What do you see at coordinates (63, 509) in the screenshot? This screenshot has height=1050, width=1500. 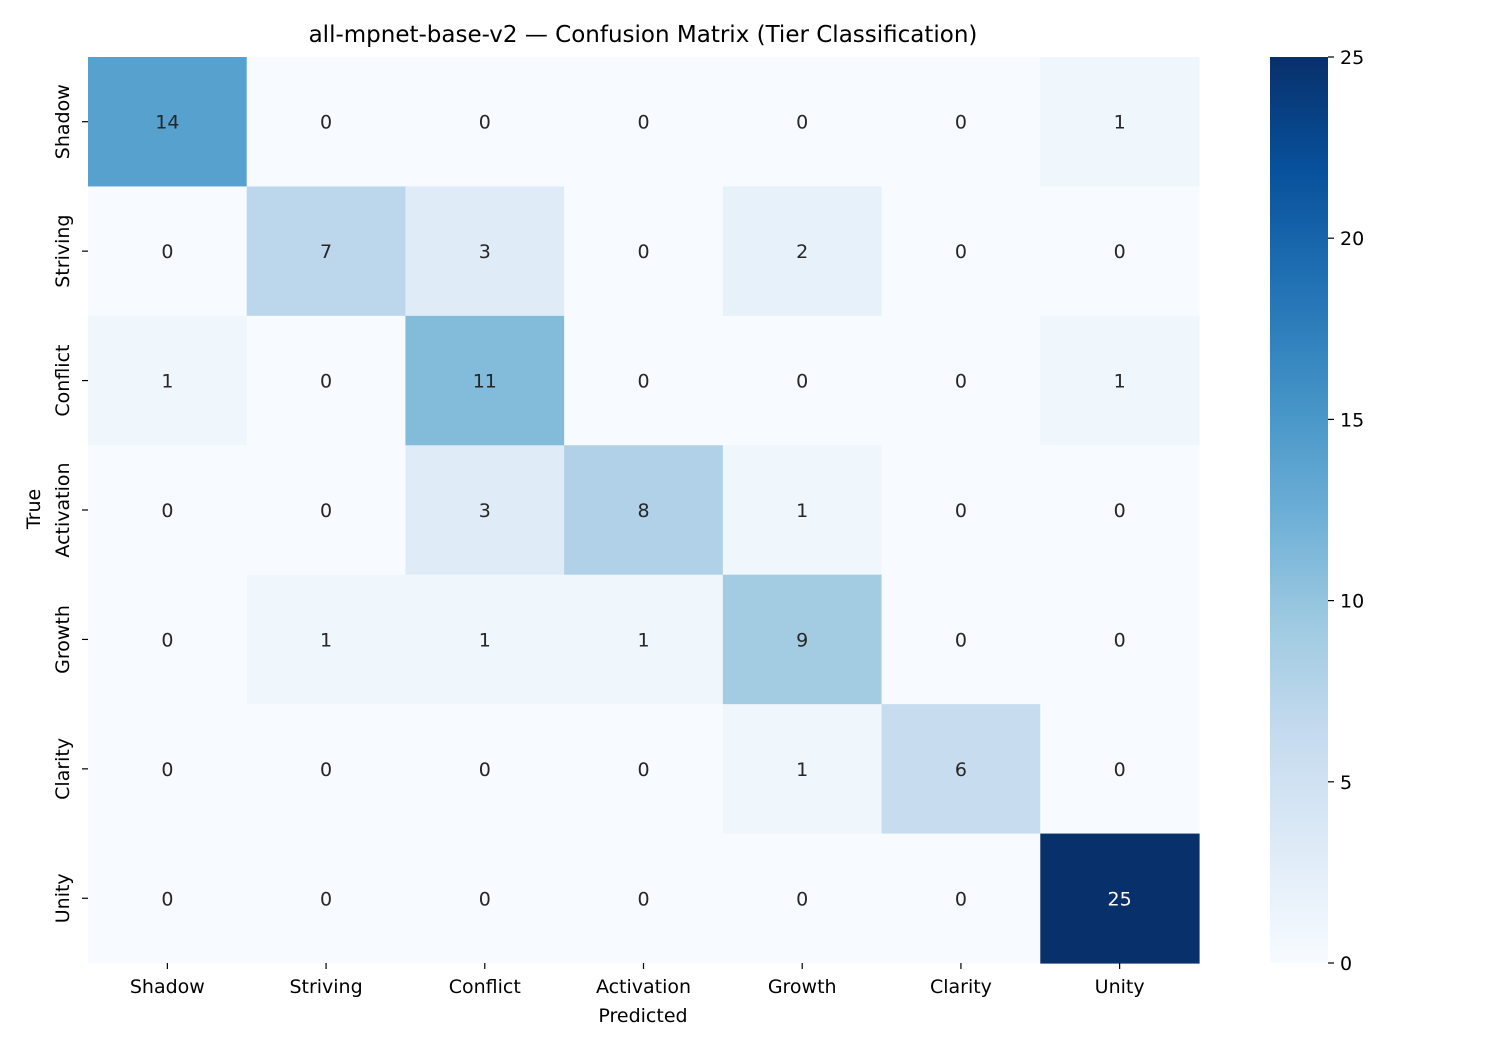 I see `y-tick-label: Activation` at bounding box center [63, 509].